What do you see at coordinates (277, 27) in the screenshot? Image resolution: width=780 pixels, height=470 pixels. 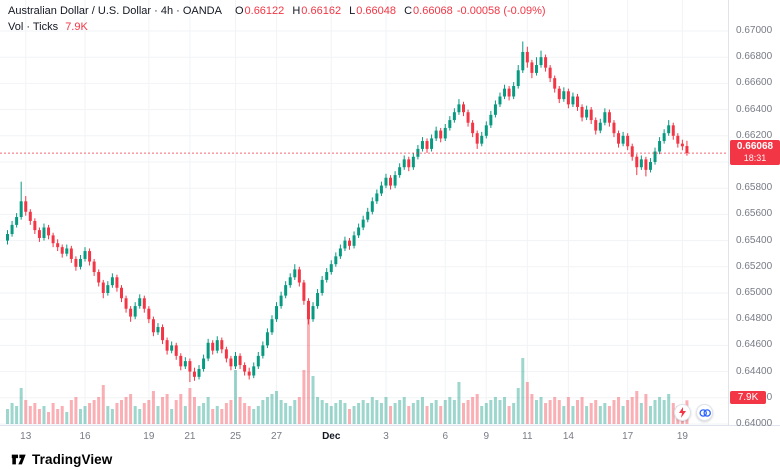 I see `volume-legend-row: Vol · Ticks 7.9K` at bounding box center [277, 27].